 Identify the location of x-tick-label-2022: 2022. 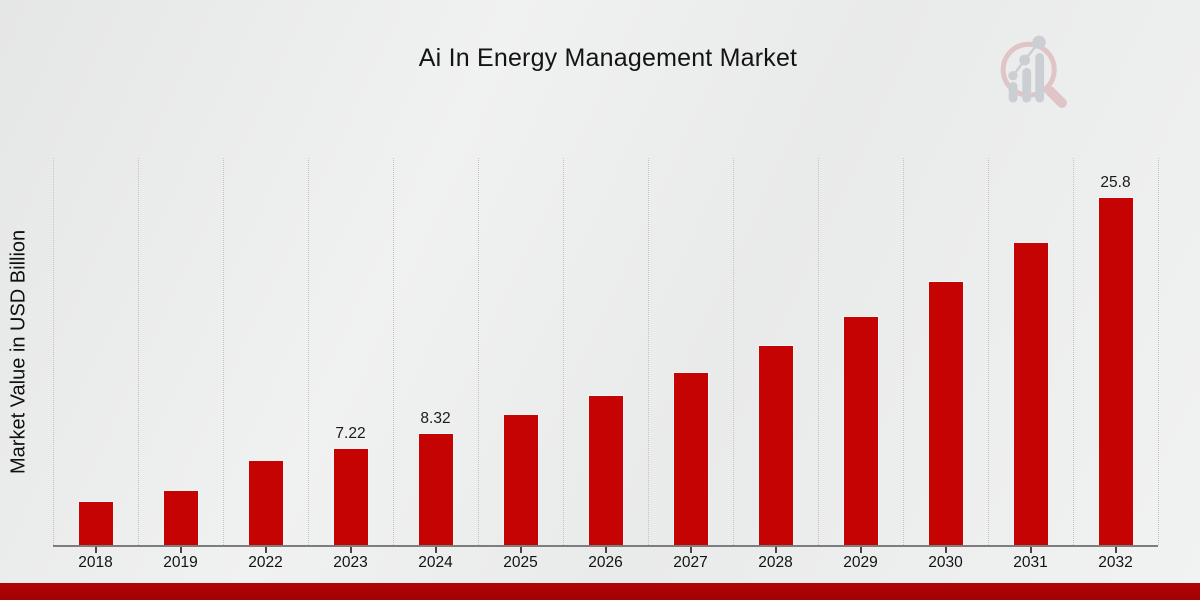
(265, 562).